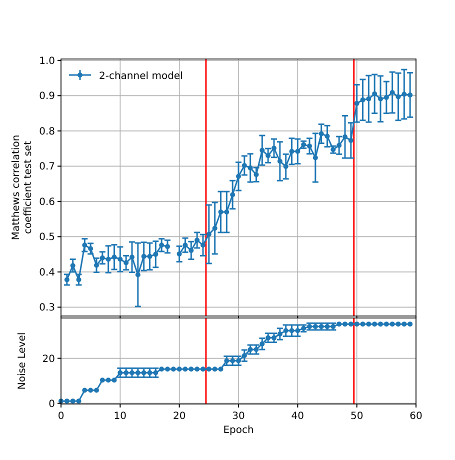 This screenshot has height=460, width=455. I want to click on x-tick-label: 0, so click(61, 416).